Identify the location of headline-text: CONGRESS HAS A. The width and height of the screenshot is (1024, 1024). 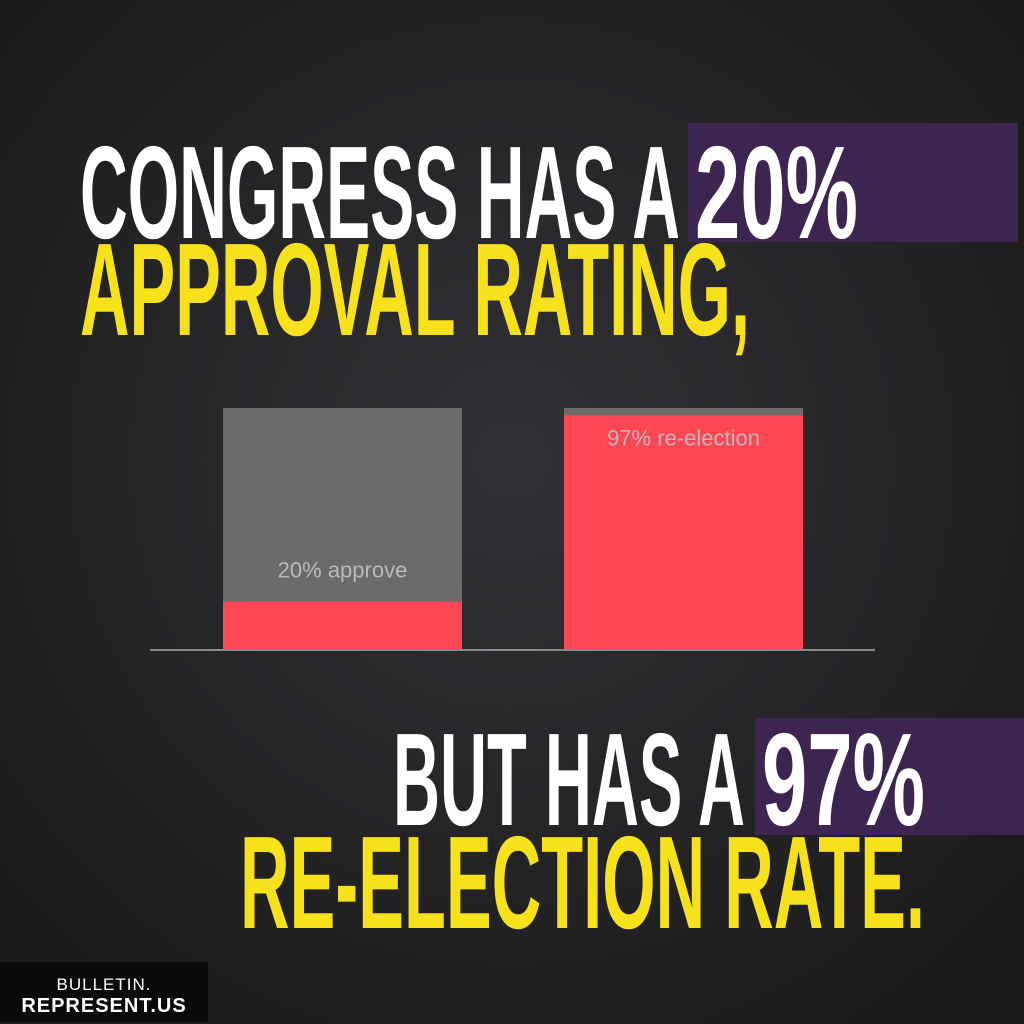
(380, 192).